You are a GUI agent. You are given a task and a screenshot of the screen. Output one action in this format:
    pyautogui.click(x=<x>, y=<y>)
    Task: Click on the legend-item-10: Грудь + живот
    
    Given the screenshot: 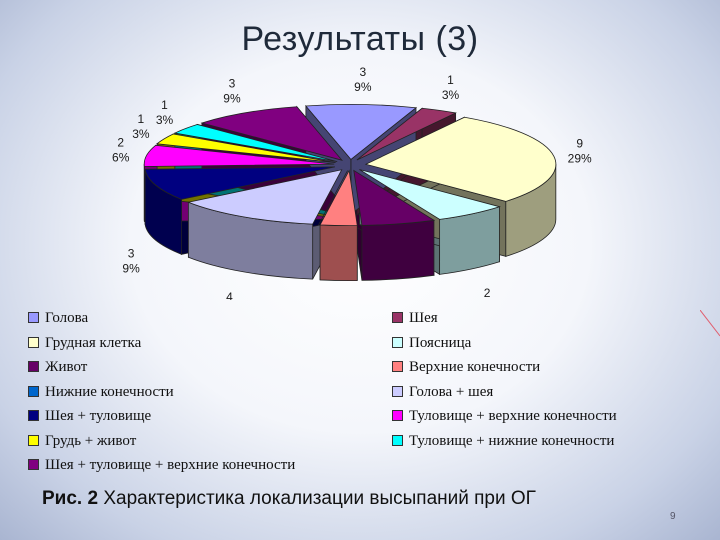 What is the action you would take?
    pyautogui.click(x=82, y=441)
    